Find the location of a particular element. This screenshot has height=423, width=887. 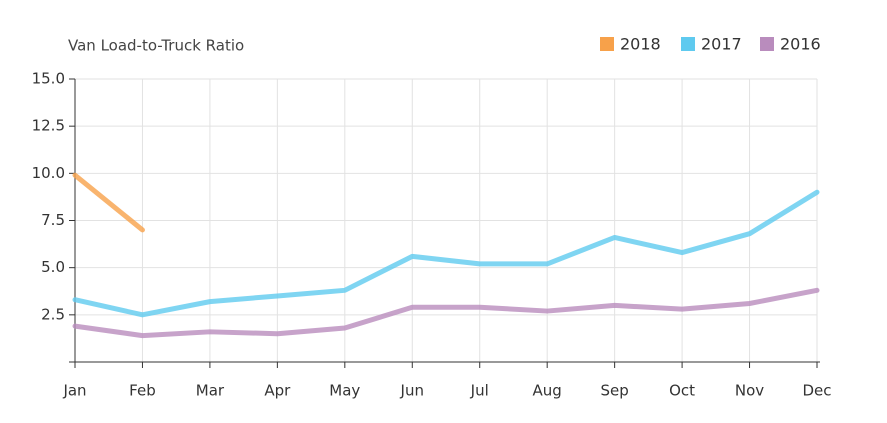

x-tick-label: Sep is located at coordinates (614, 391).